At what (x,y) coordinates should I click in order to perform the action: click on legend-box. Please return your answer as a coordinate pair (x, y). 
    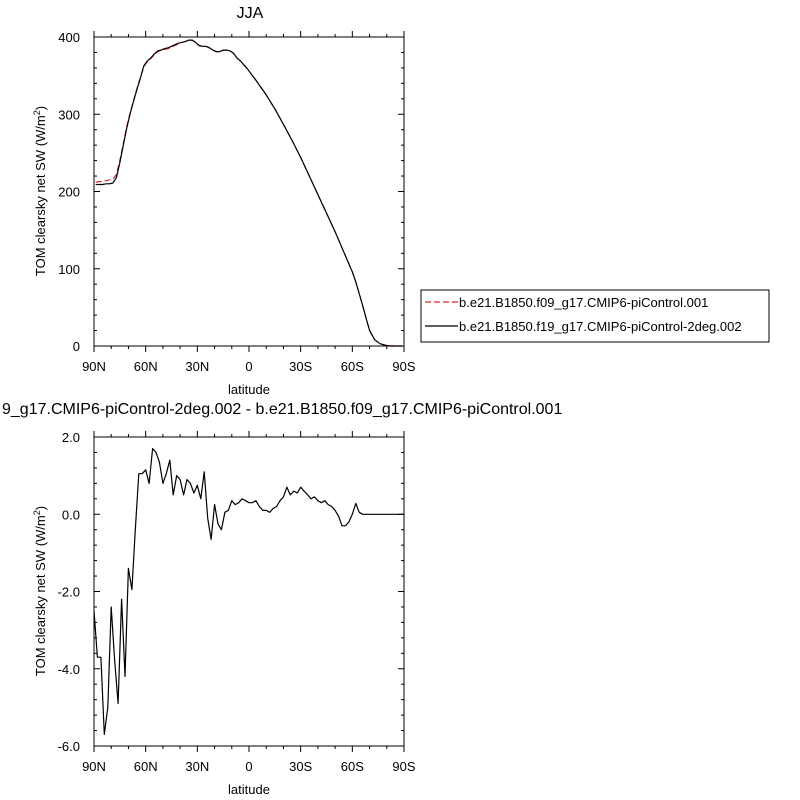
    Looking at the image, I should click on (595, 316).